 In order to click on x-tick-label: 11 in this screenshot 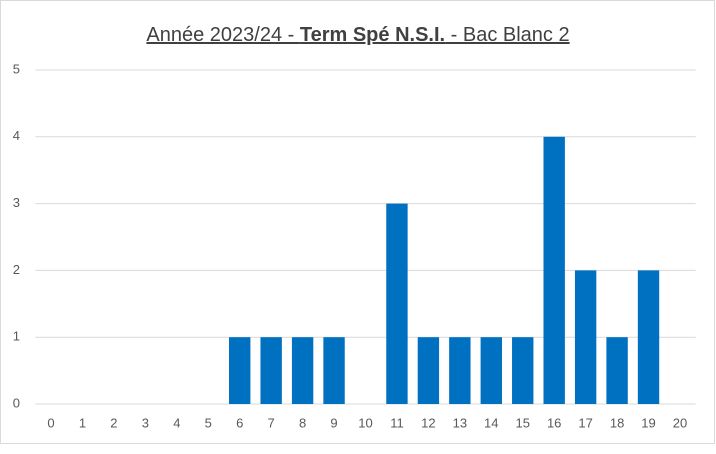, I will do `click(397, 422)`.